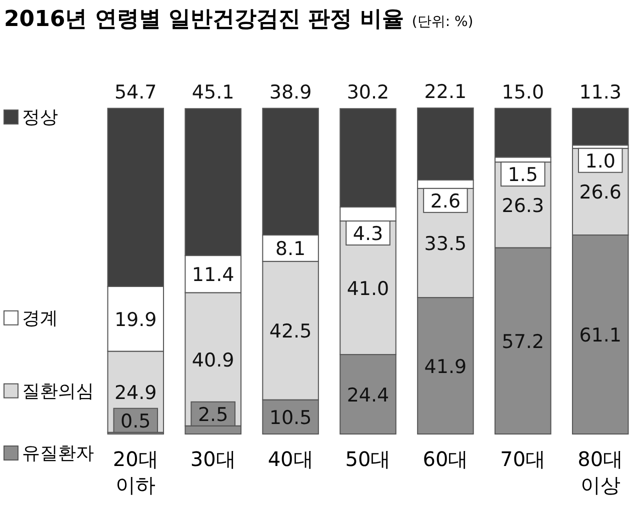 The width and height of the screenshot is (640, 512). What do you see at coordinates (600, 335) in the screenshot?
I see `data-label: 61.1` at bounding box center [600, 335].